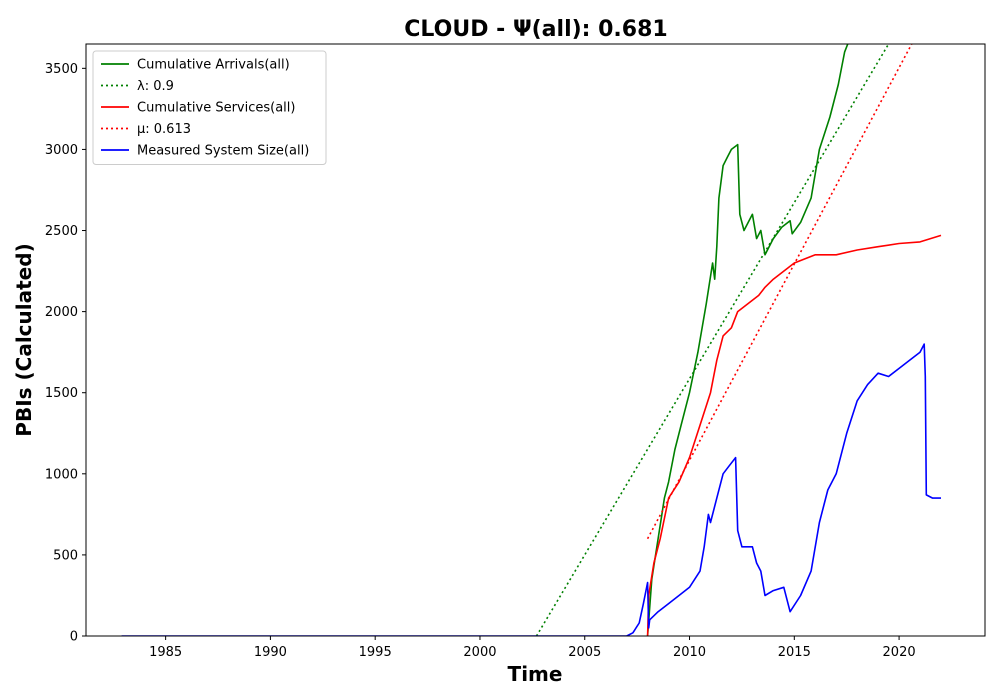 This screenshot has height=700, width=1000. I want to click on x-axis-label: Time, so click(535, 674).